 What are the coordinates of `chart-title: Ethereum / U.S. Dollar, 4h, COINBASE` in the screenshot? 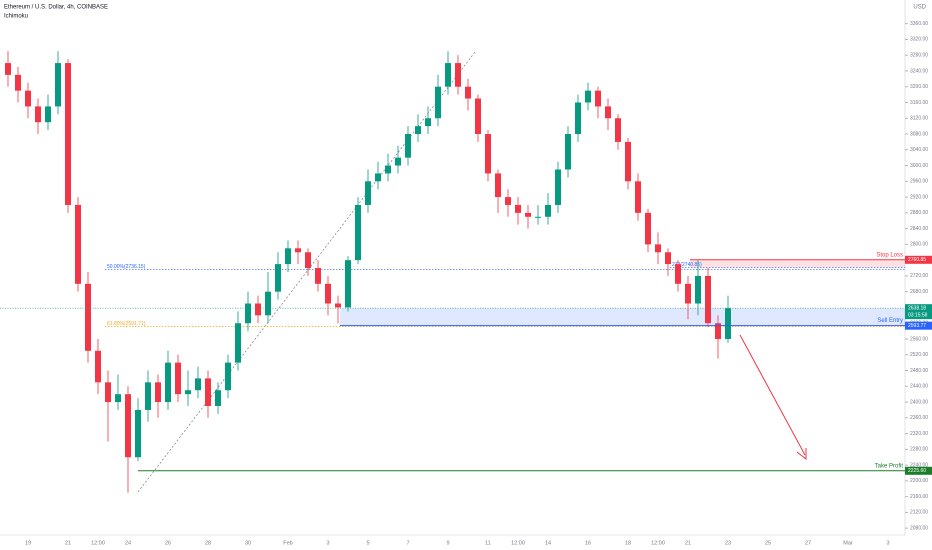 It's located at (56, 8).